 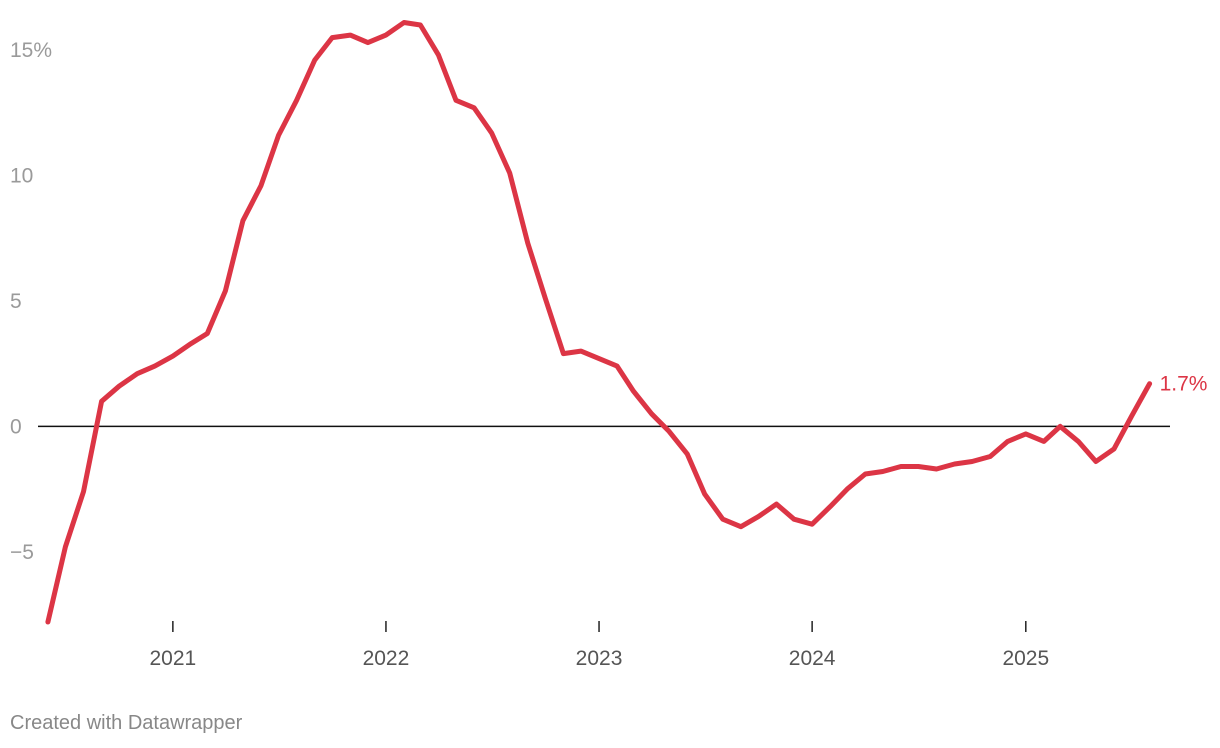 What do you see at coordinates (1025, 658) in the screenshot?
I see `x-tick-label: 2025` at bounding box center [1025, 658].